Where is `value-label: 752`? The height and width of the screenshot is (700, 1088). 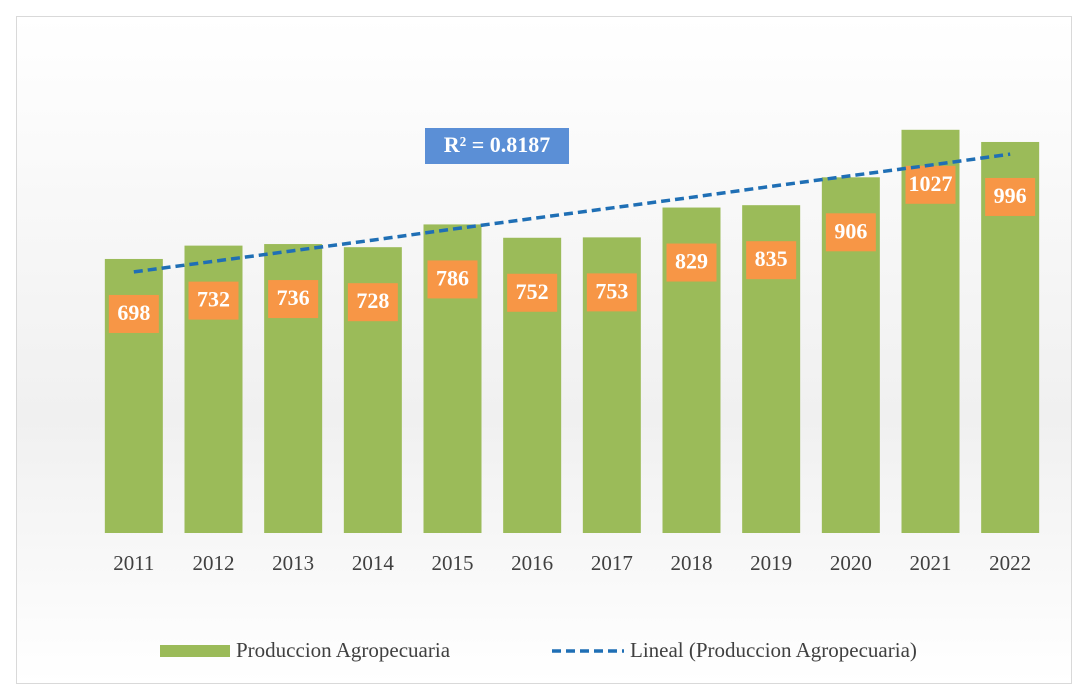 value-label: 752 is located at coordinates (532, 291).